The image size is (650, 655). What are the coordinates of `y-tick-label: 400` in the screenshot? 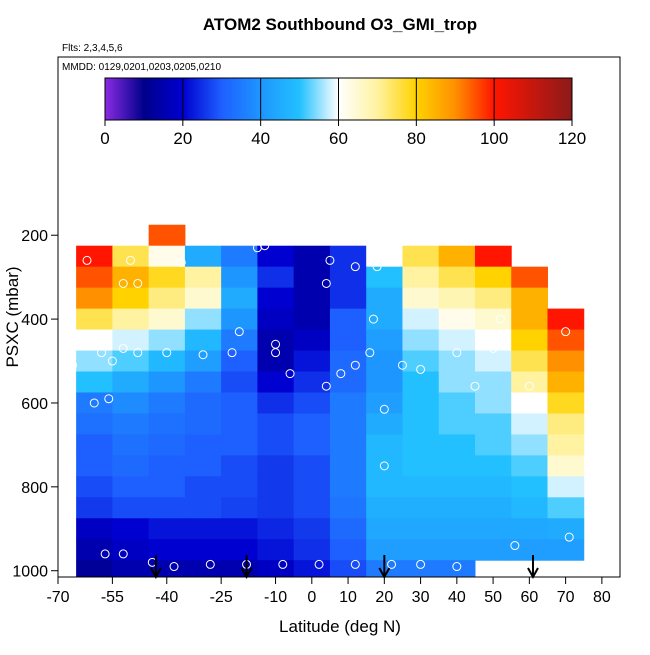 It's located at (34, 320).